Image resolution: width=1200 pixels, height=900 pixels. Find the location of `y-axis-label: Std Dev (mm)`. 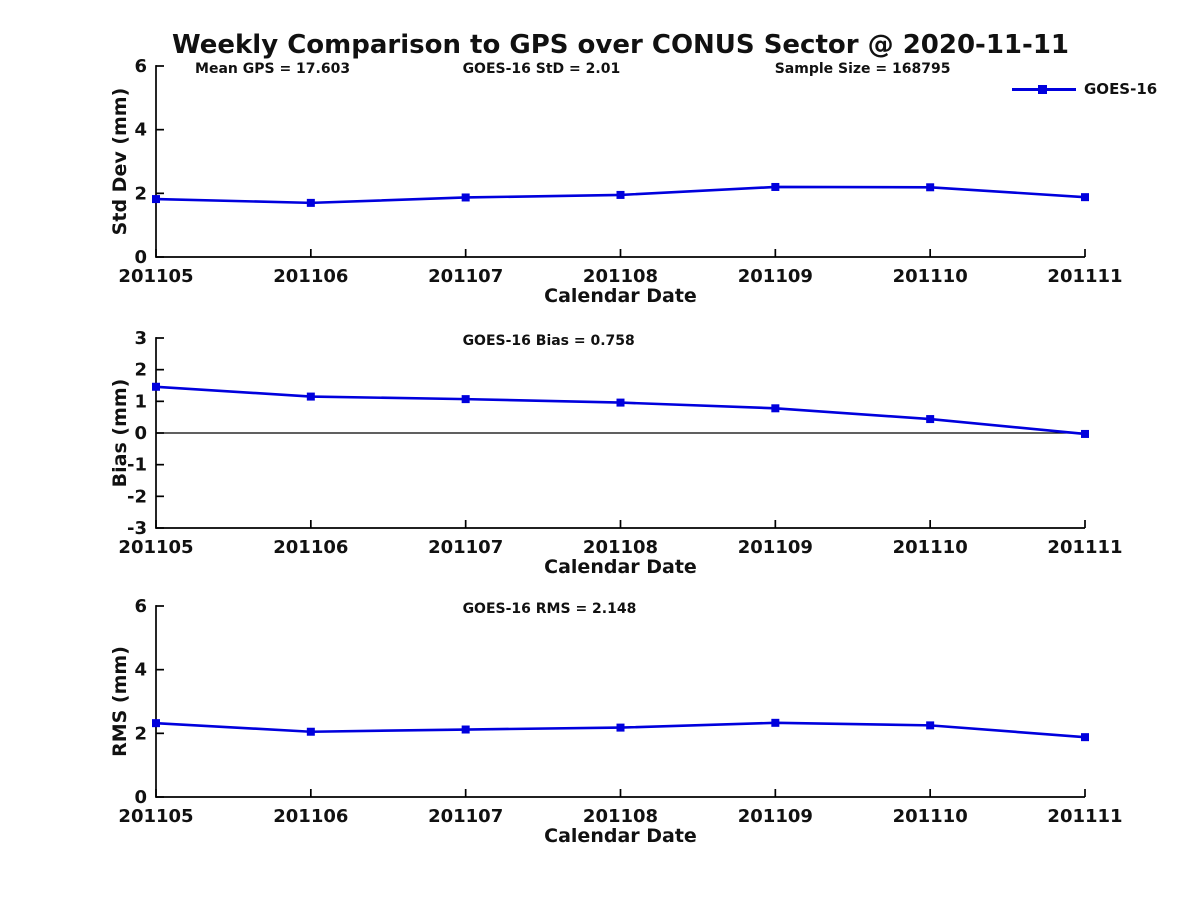

y-axis-label: Std Dev (mm) is located at coordinates (120, 162).